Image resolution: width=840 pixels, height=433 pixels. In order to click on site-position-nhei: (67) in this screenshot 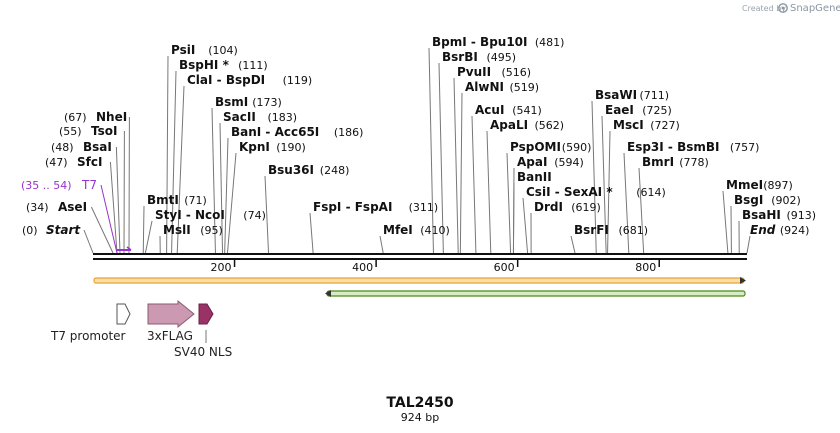, I will do `click(75, 117)`.